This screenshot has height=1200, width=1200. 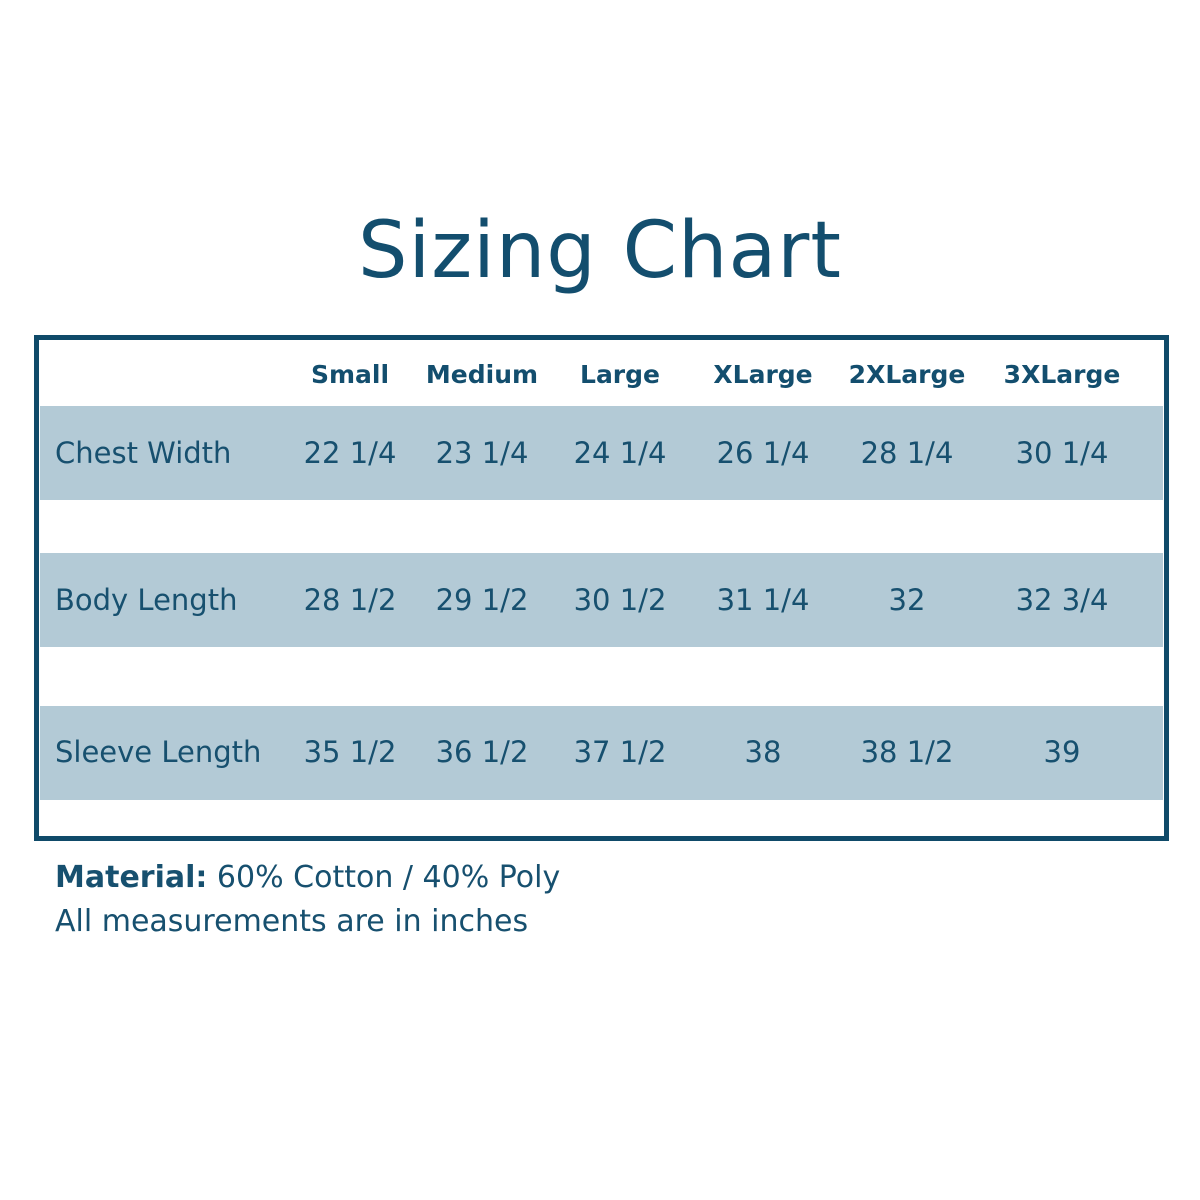 I want to click on row-label: Chest Width, so click(x=143, y=453).